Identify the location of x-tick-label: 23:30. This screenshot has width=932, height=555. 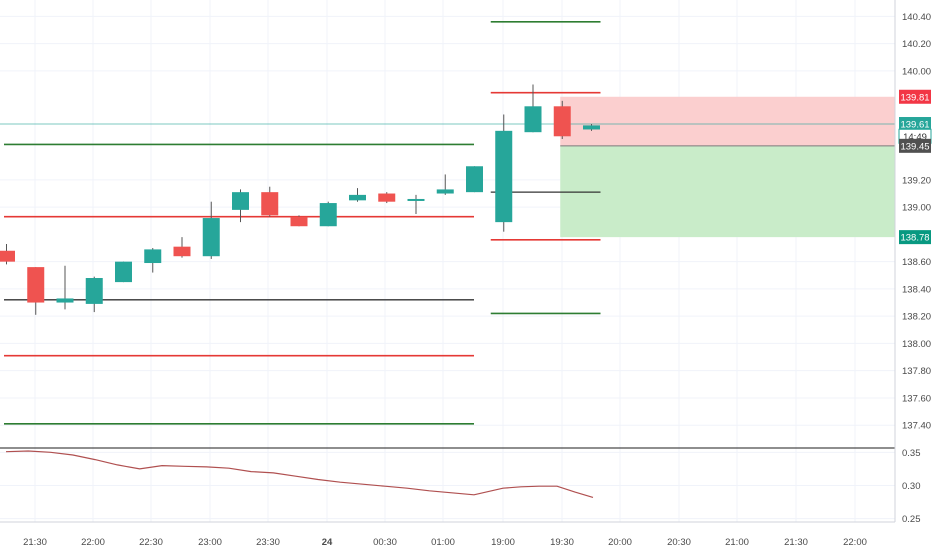
(268, 542).